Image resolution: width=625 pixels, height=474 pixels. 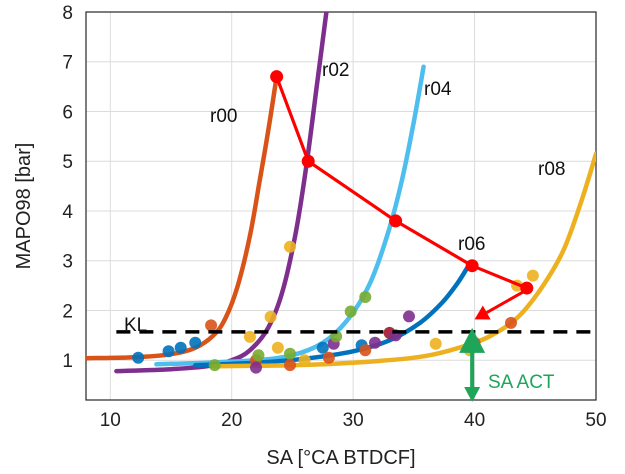 I want to click on y-tick-label: 2, so click(x=67, y=311).